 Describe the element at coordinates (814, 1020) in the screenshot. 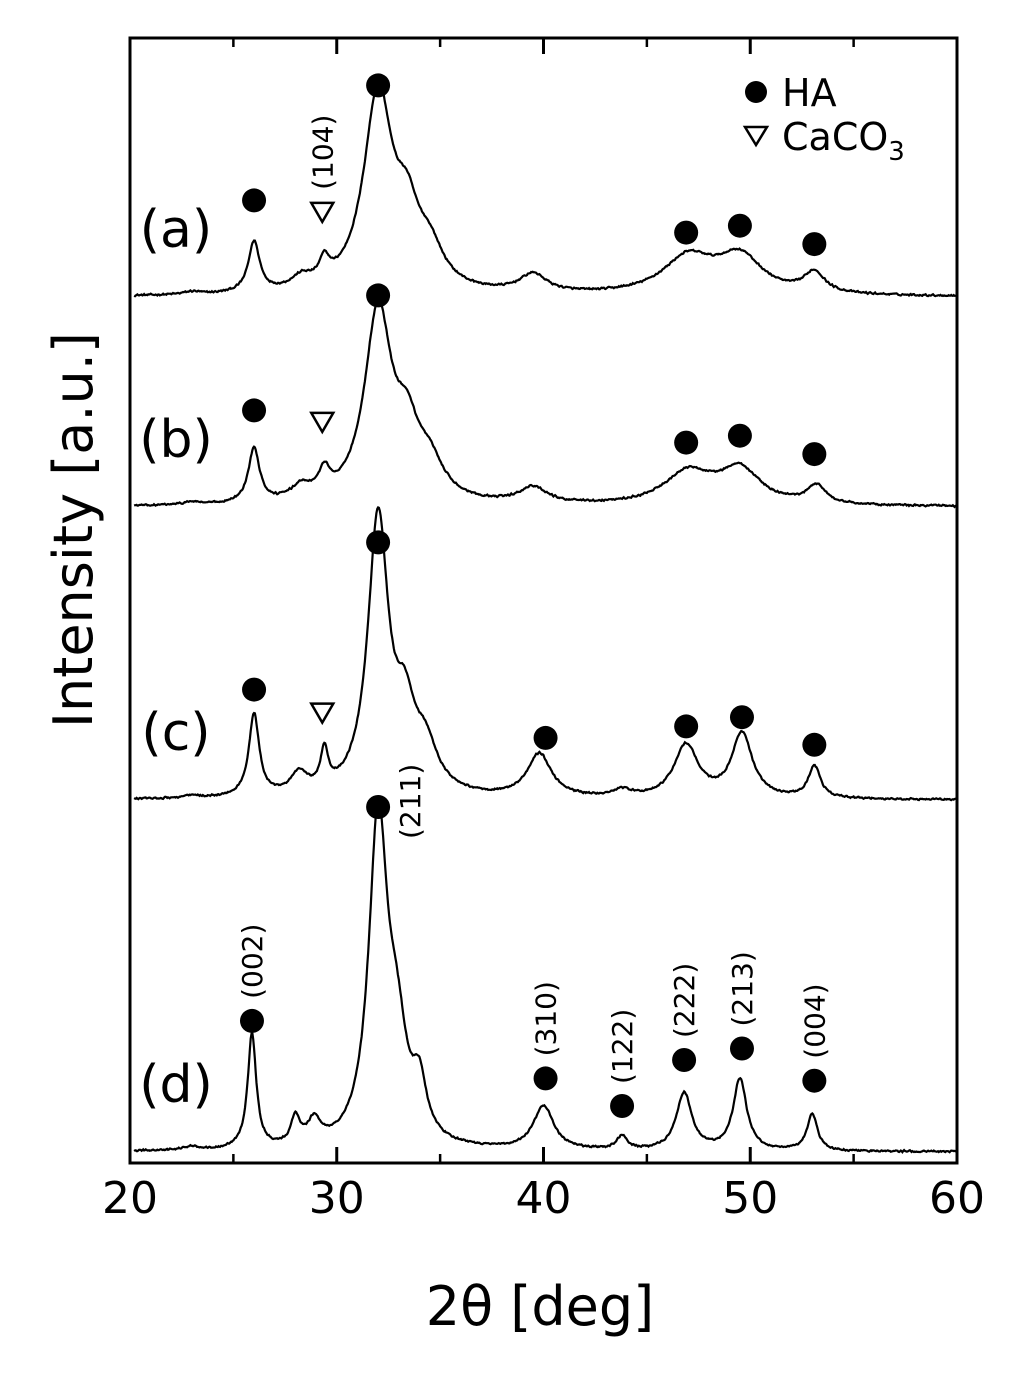

I see `miller-index-label: (004)` at that location.